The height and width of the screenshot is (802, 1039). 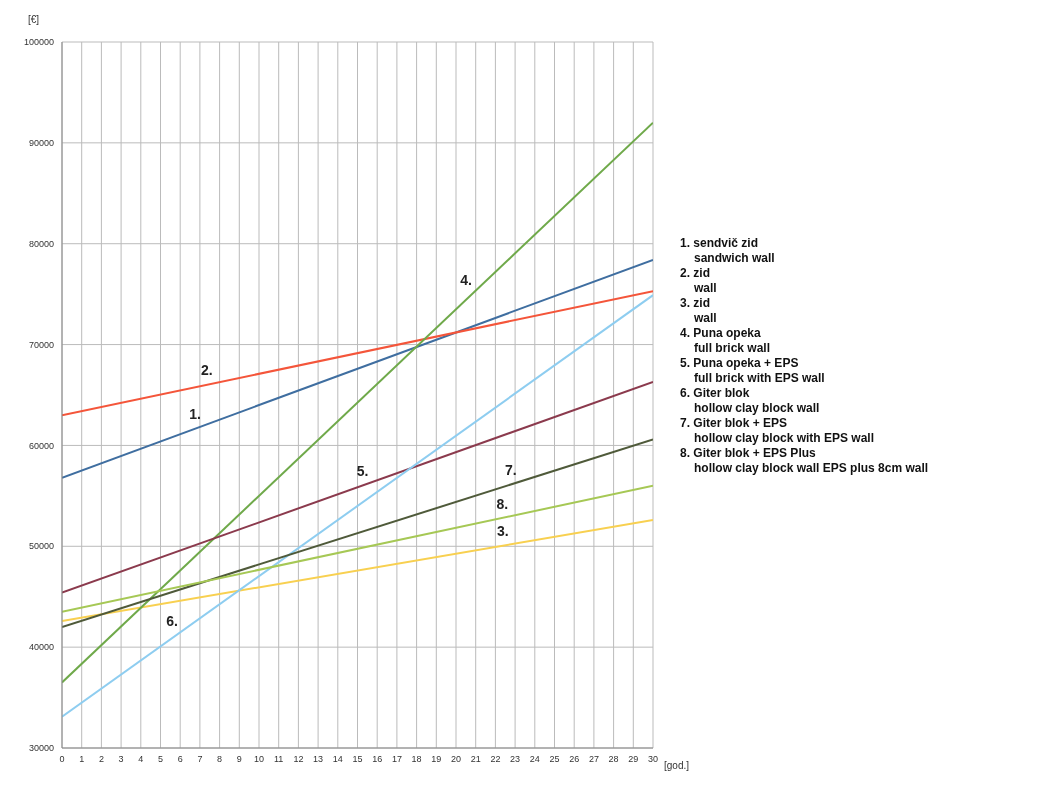 I want to click on text: 7. Giter blok + EPS, so click(x=734, y=423).